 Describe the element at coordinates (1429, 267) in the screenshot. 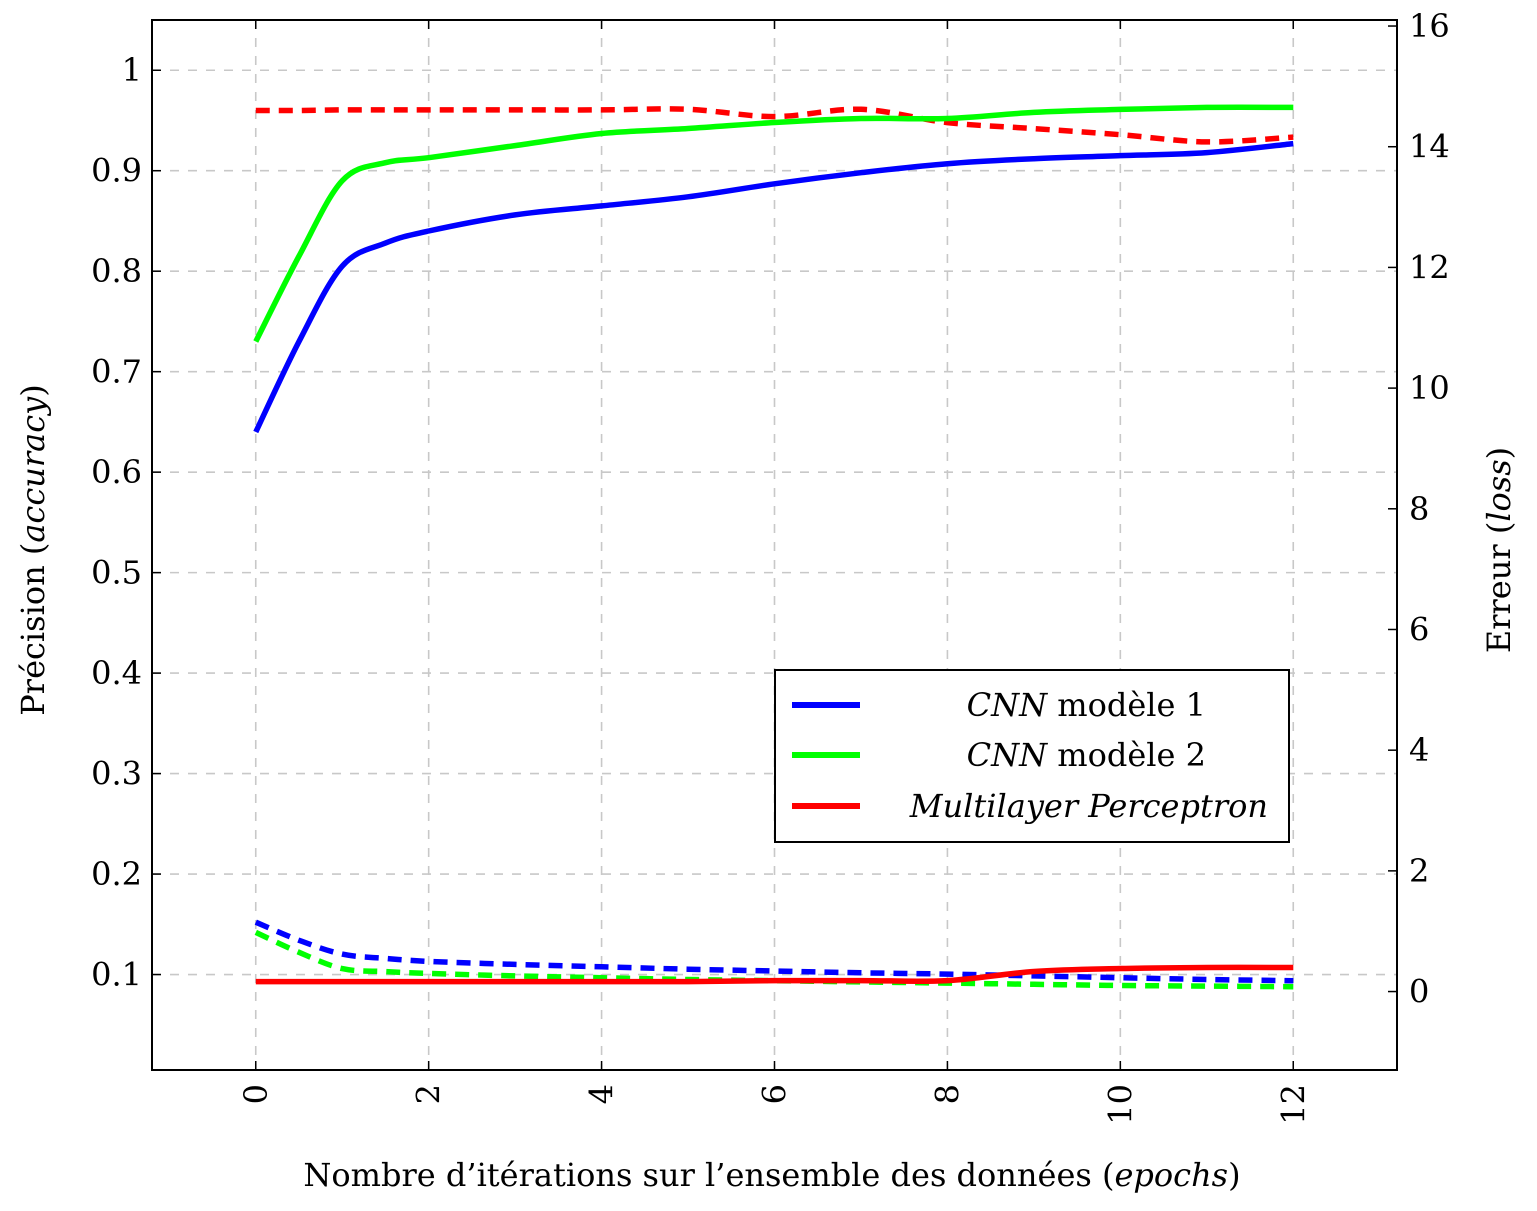

I see `y-right-tick-label: 12` at that location.